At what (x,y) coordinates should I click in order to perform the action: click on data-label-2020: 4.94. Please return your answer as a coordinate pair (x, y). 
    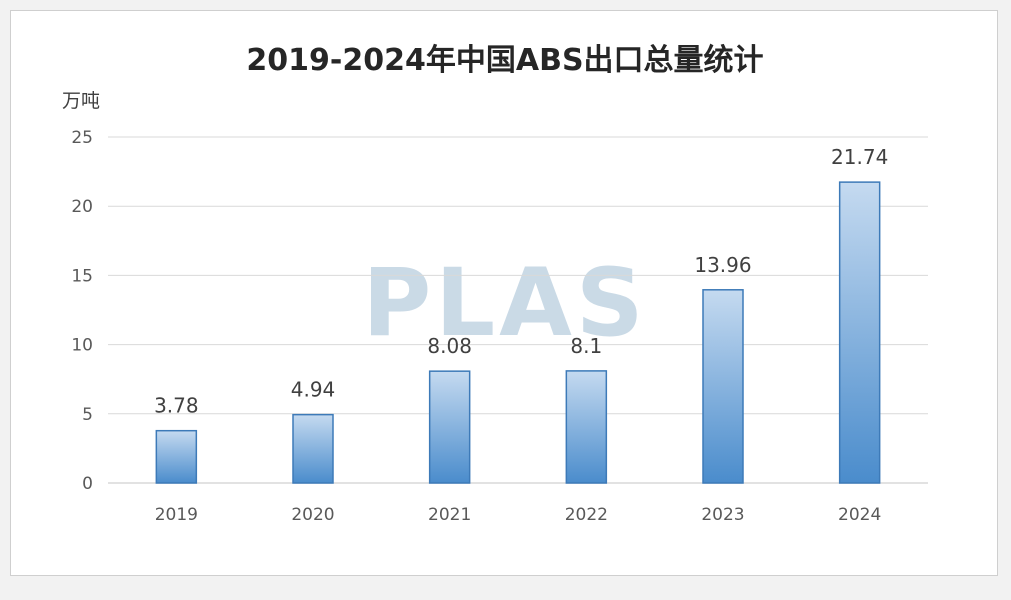
    Looking at the image, I should click on (313, 390).